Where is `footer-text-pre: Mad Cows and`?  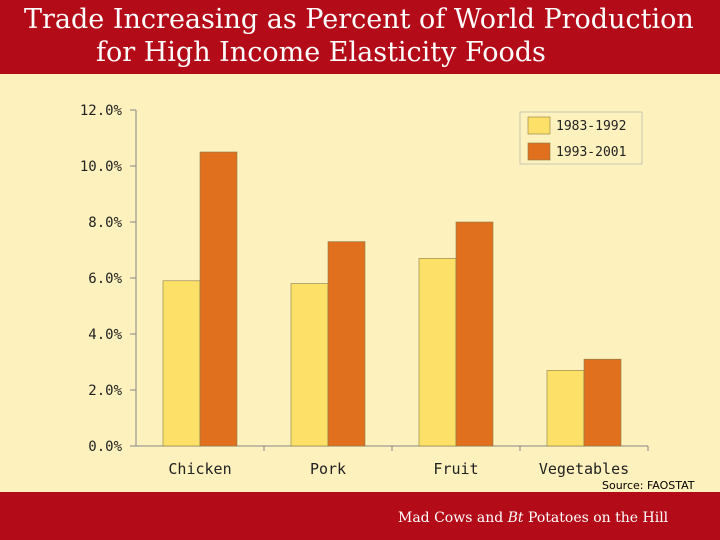
footer-text-pre: Mad Cows and is located at coordinates (453, 518).